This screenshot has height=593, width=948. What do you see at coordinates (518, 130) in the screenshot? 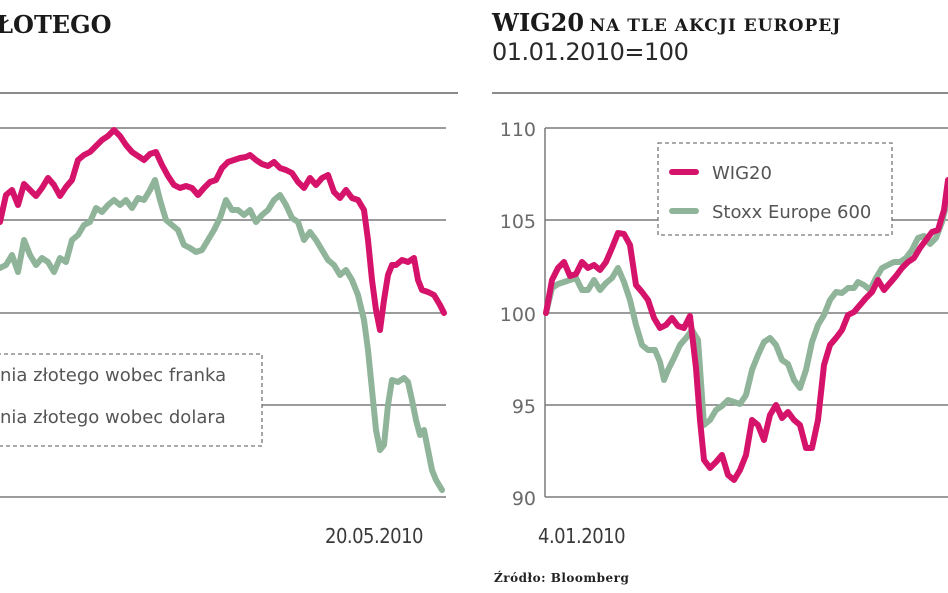
I see `ytick-110: 110` at bounding box center [518, 130].